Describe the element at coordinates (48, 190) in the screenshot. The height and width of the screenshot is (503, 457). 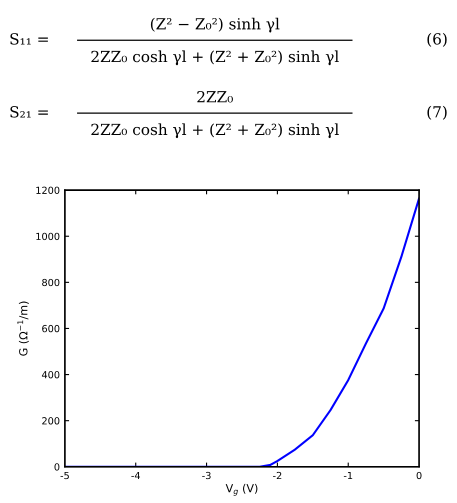
I see `y-tick-label: 1200` at that location.